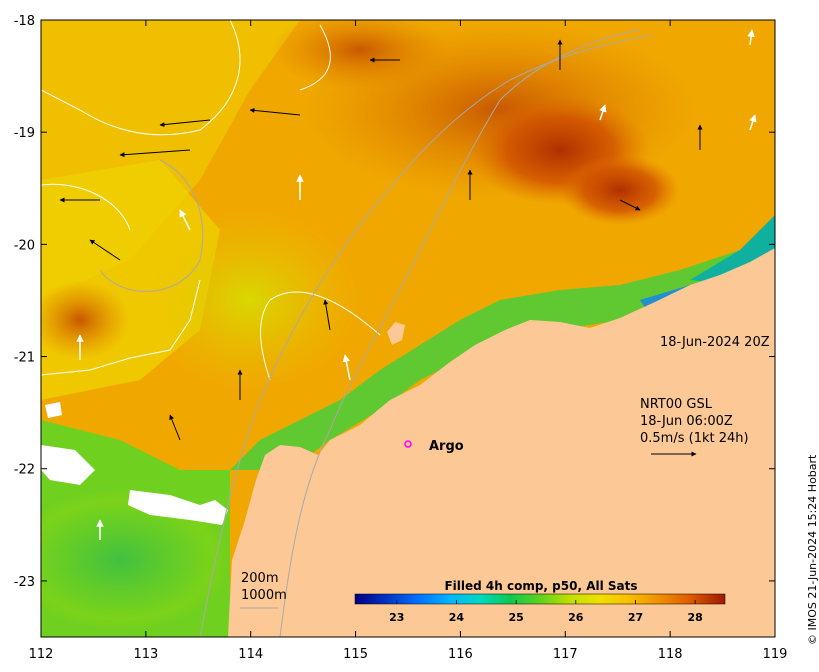  I want to click on copyright-label: © IMOS 21-Jun-2024 15:24 Hobart, so click(812, 549).